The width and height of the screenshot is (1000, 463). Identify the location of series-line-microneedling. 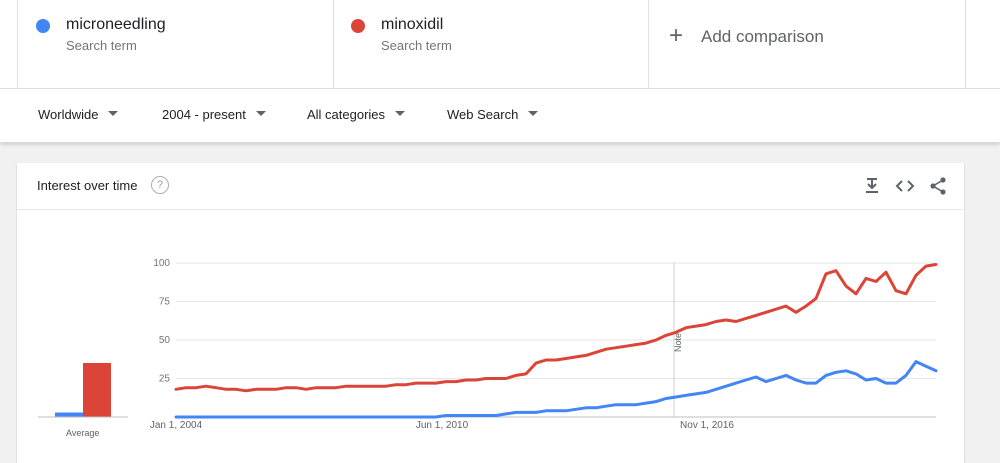
(556, 389).